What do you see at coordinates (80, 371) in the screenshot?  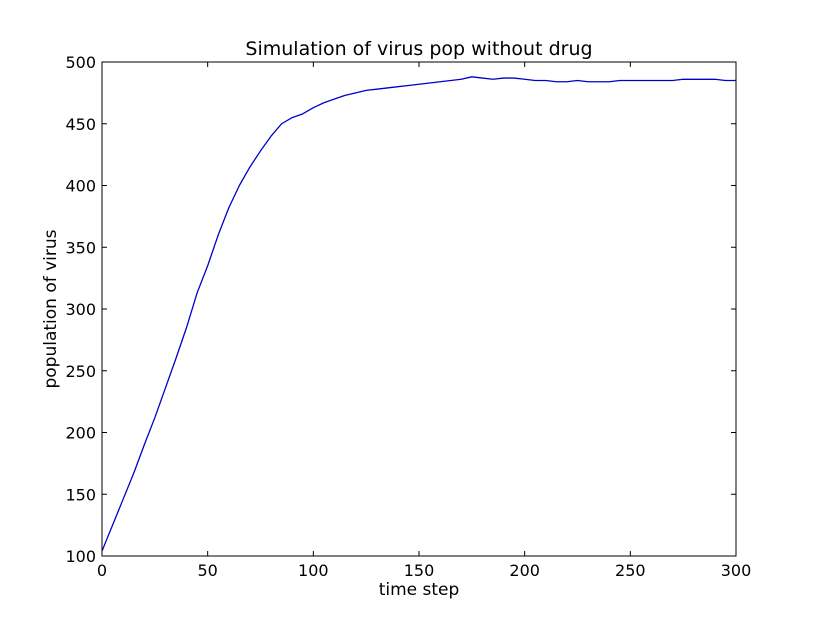 I see `y-tick-label: 250` at bounding box center [80, 371].